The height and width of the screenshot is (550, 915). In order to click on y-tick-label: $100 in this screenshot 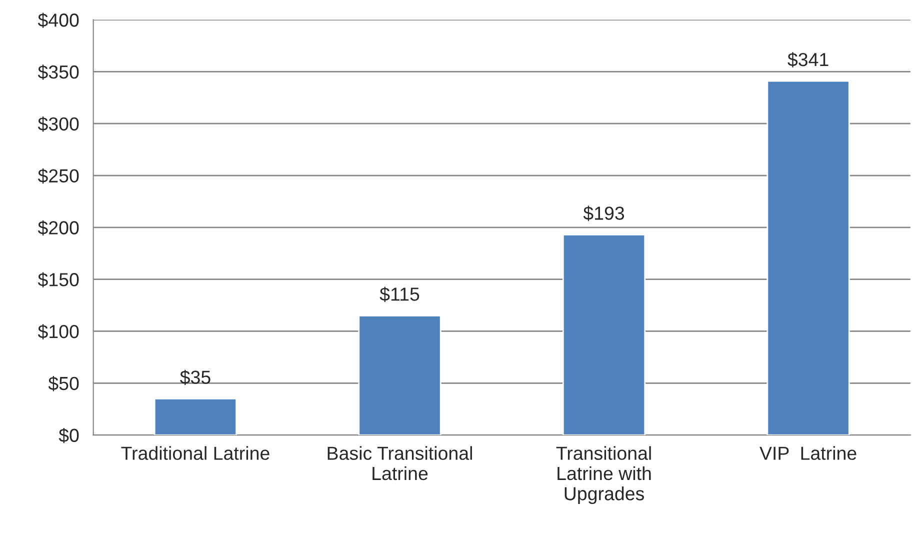, I will do `click(58, 332)`.